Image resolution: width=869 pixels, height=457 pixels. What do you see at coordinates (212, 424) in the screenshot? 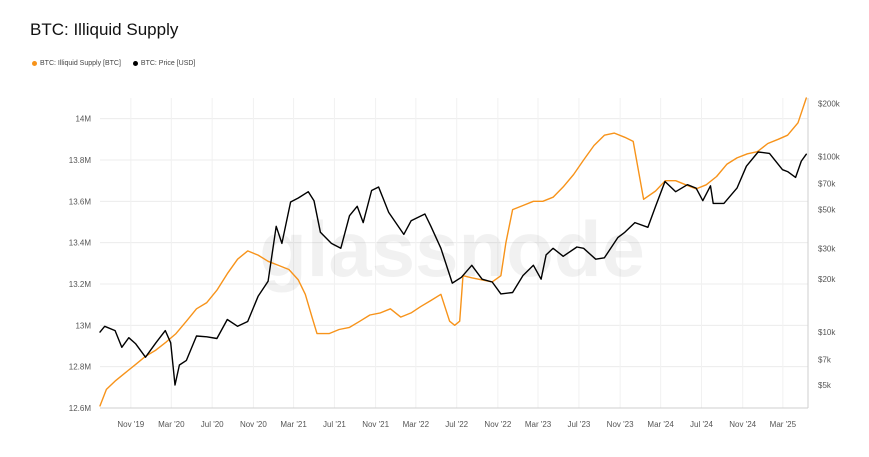
I see `x-tick-label: Jul '20` at bounding box center [212, 424].